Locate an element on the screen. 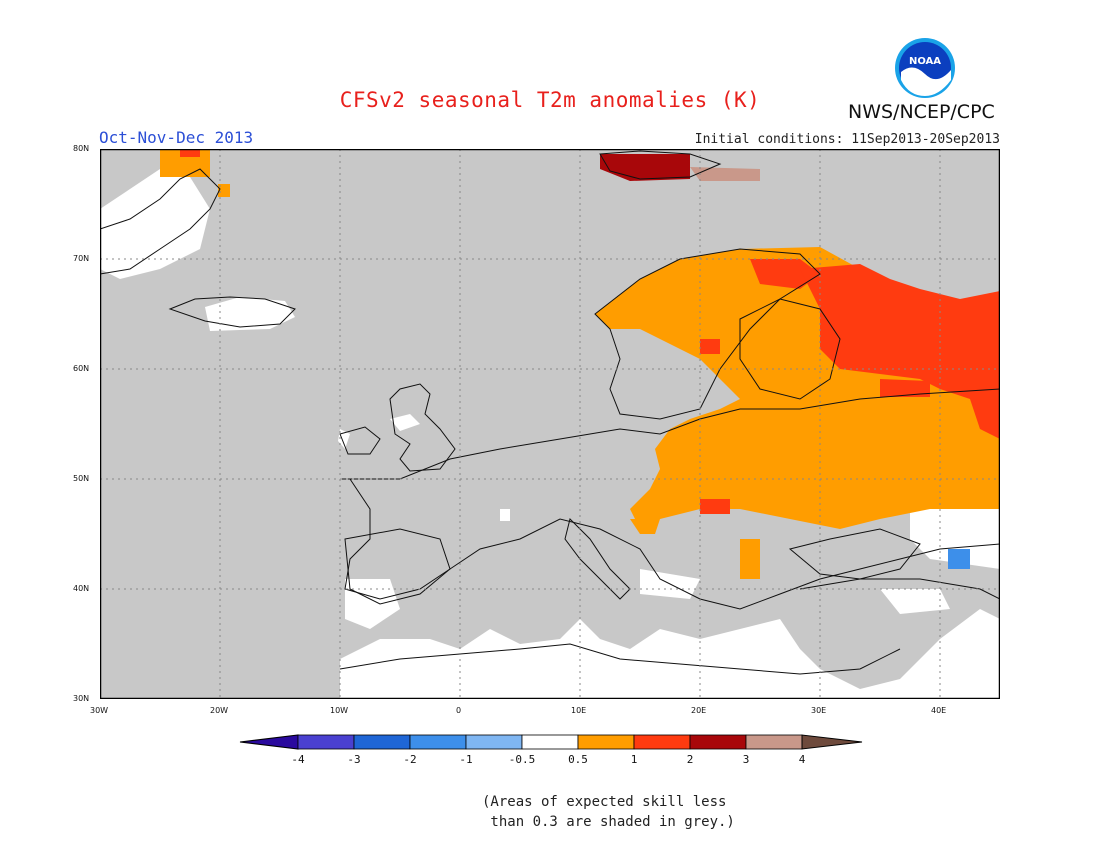 This screenshot has width=1100, height=850. chart-title: CFSv2 seasonal T2m anomalies (K) is located at coordinates (550, 100).